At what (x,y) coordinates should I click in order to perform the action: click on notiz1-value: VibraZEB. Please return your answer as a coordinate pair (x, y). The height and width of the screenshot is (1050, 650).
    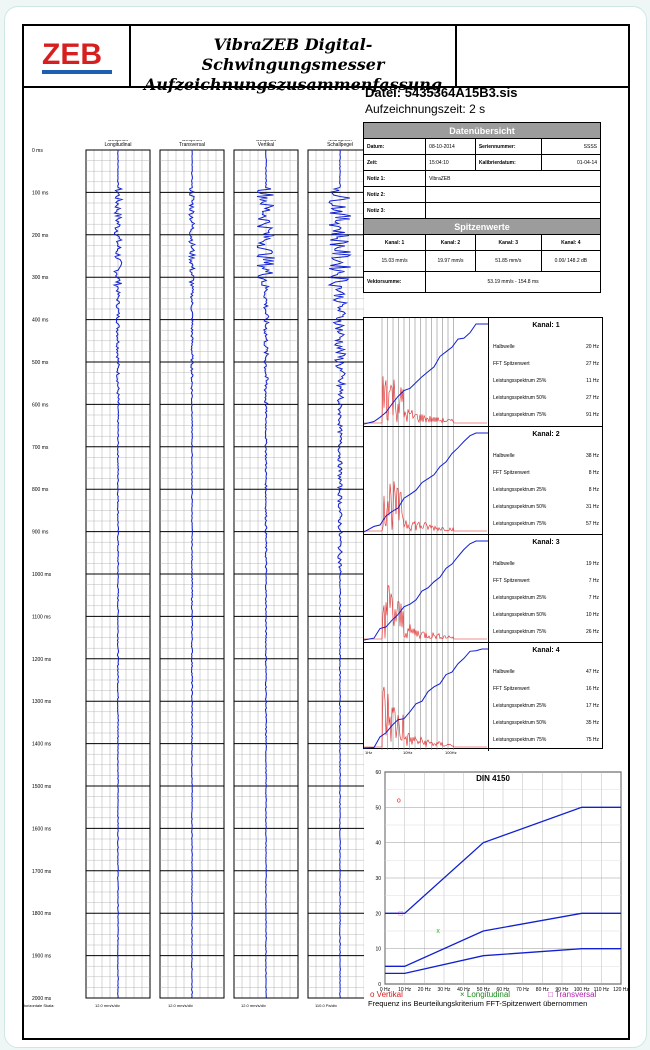
    Looking at the image, I should click on (513, 178).